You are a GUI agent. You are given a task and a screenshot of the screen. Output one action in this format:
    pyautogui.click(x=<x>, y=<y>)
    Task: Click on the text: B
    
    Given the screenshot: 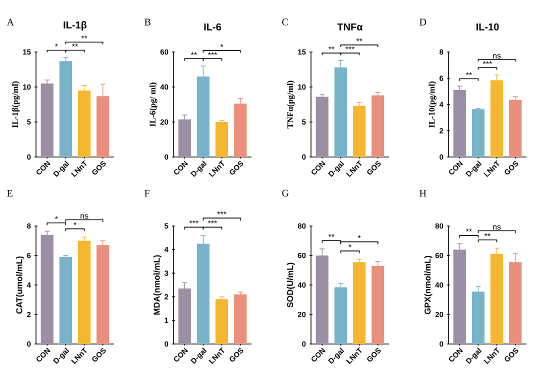 What is the action you would take?
    pyautogui.click(x=147, y=22)
    